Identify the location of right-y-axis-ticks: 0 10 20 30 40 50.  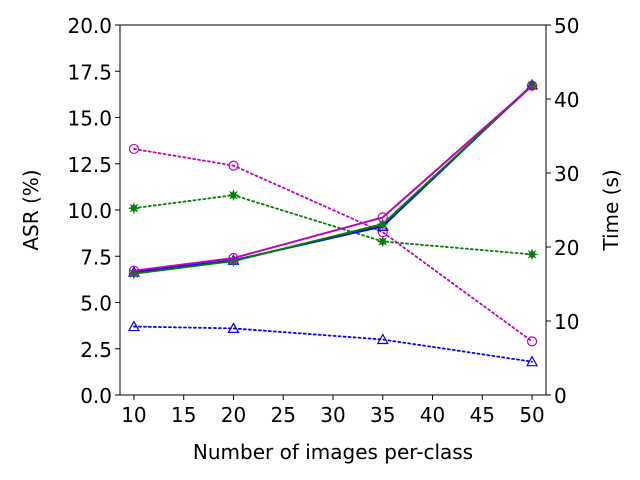
(562, 211).